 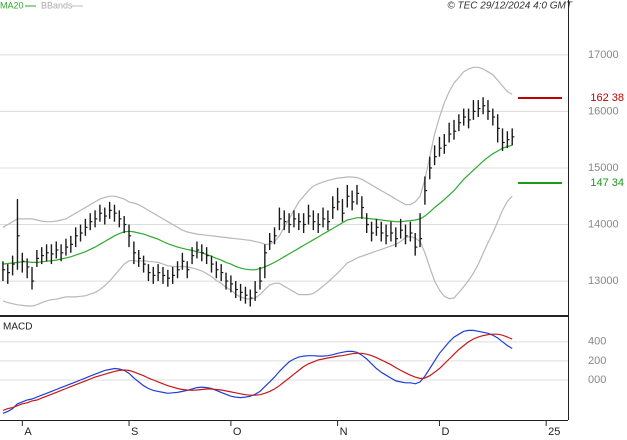 What do you see at coordinates (597, 380) in the screenshot?
I see `y-tick-label: 000` at bounding box center [597, 380].